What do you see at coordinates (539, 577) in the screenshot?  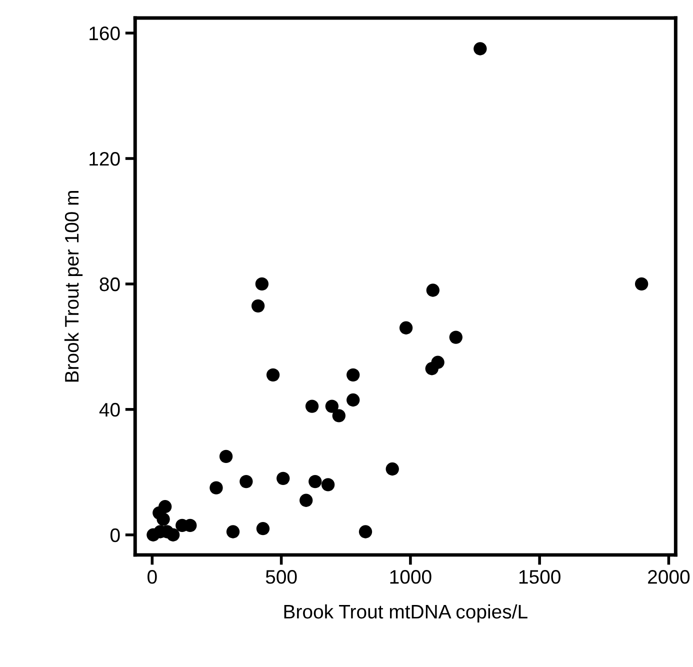 I see `x-tick-label: 1500` at bounding box center [539, 577].